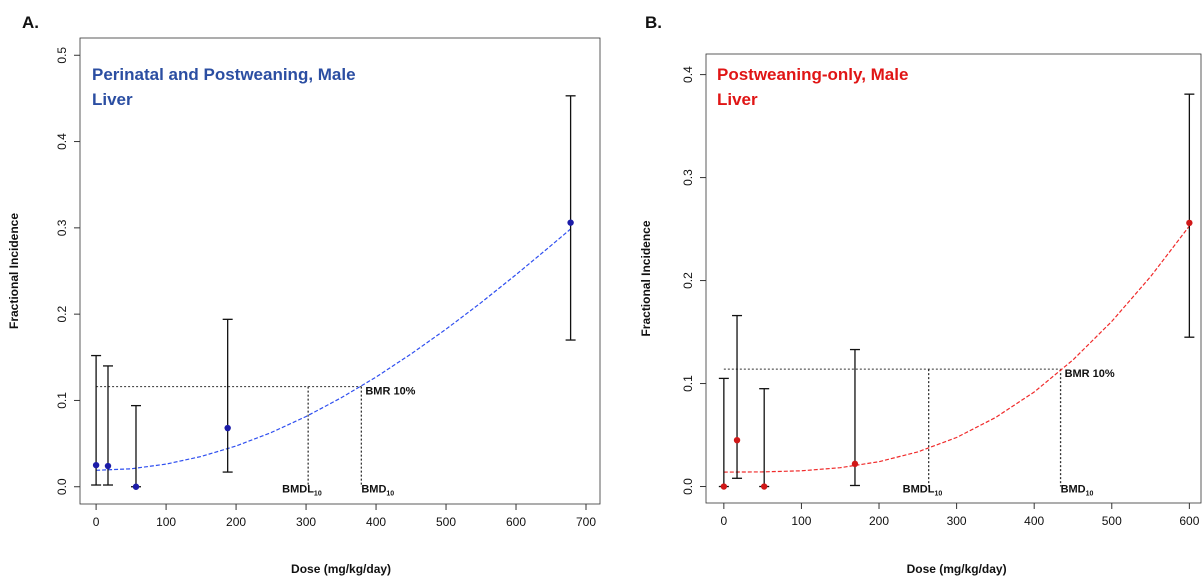  What do you see at coordinates (224, 74) in the screenshot?
I see `chart-title: Perinatal and Postweaning, Male` at bounding box center [224, 74].